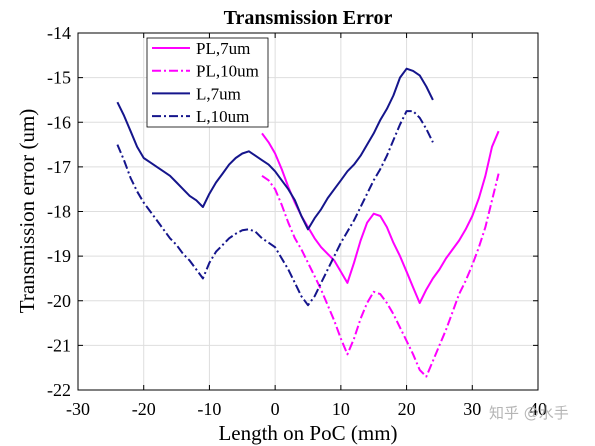 The height and width of the screenshot is (446, 595). What do you see at coordinates (222, 116) in the screenshot?
I see `legend-label-l-10um: L,10um` at bounding box center [222, 116].